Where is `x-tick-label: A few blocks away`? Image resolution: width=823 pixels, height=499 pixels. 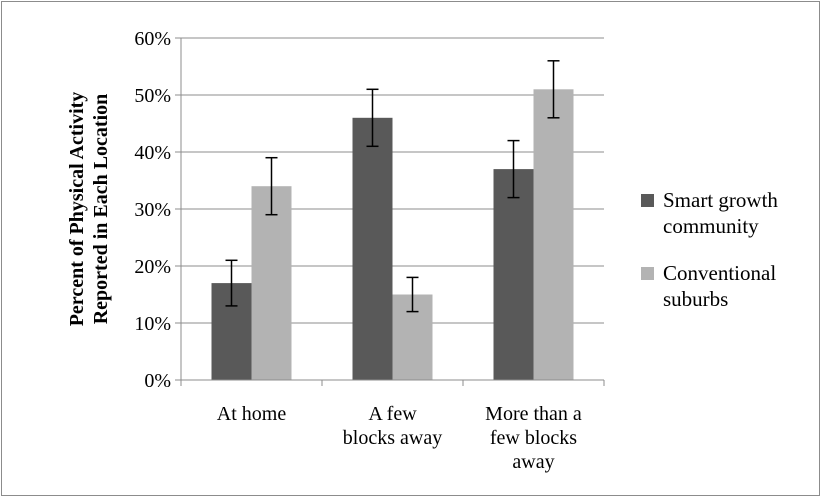 x-tick-label: A few blocks away is located at coordinates (392, 426).